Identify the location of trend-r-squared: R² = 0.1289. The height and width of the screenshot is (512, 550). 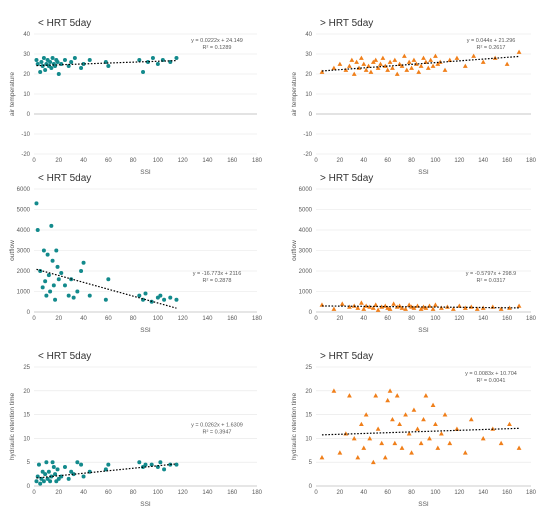
(217, 48).